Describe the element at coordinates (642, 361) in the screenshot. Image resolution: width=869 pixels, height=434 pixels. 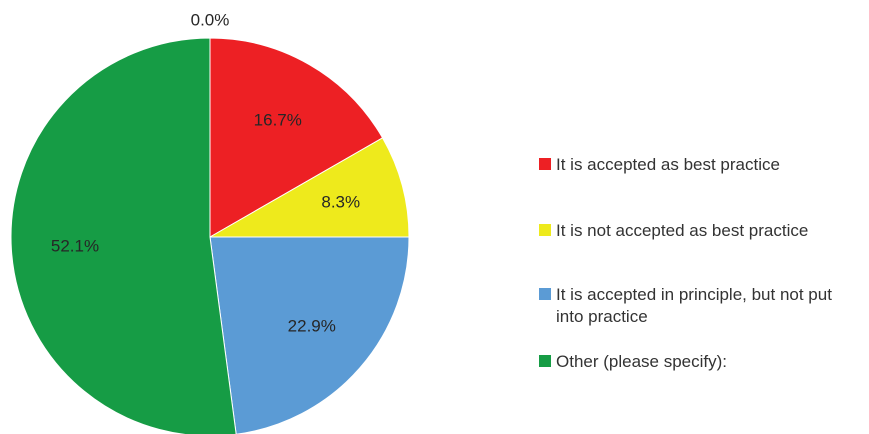
I see `legend-label: Other (please specify):` at that location.